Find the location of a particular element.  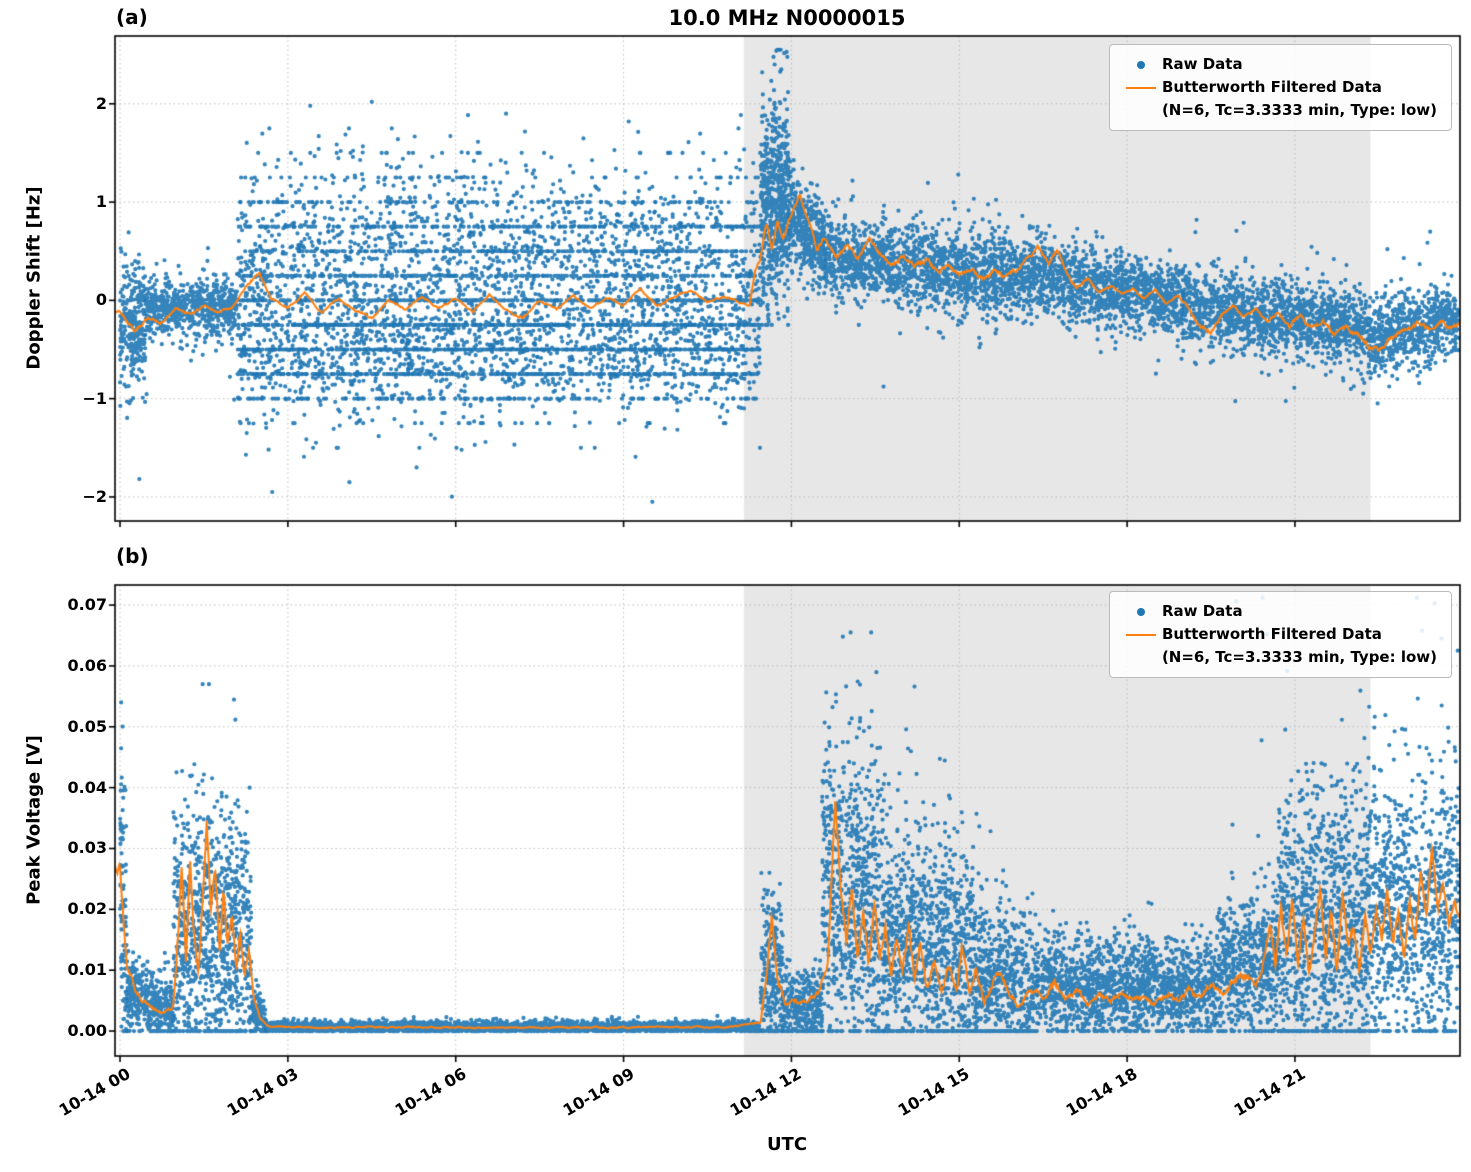

y-tick-label: 0.04 is located at coordinates (87, 787).